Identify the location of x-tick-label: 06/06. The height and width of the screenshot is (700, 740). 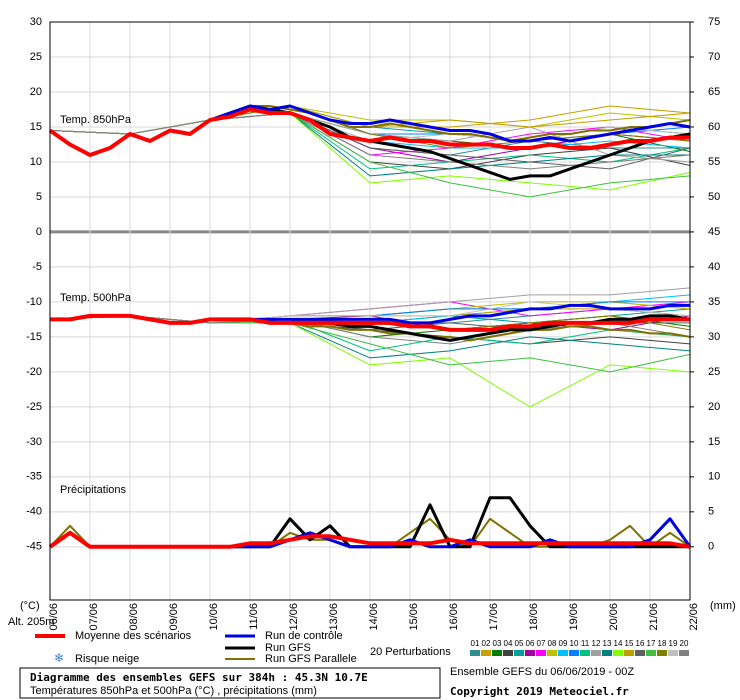
(54, 617).